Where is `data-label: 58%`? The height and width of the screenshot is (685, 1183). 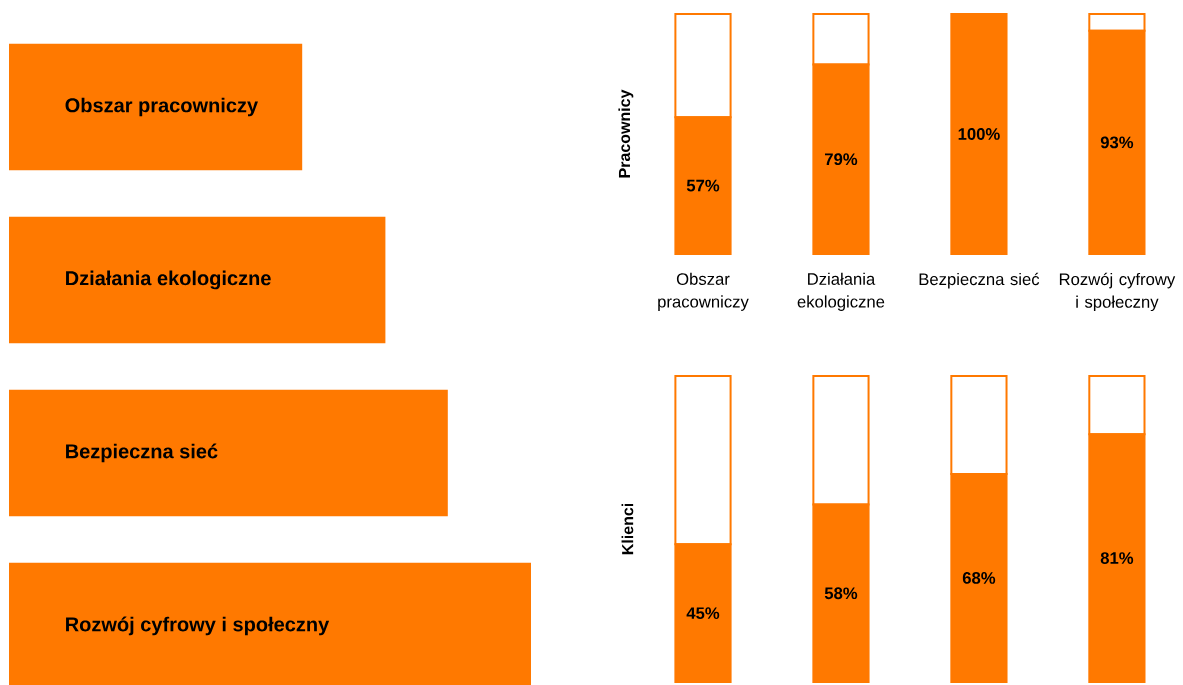
data-label: 58% is located at coordinates (841, 593).